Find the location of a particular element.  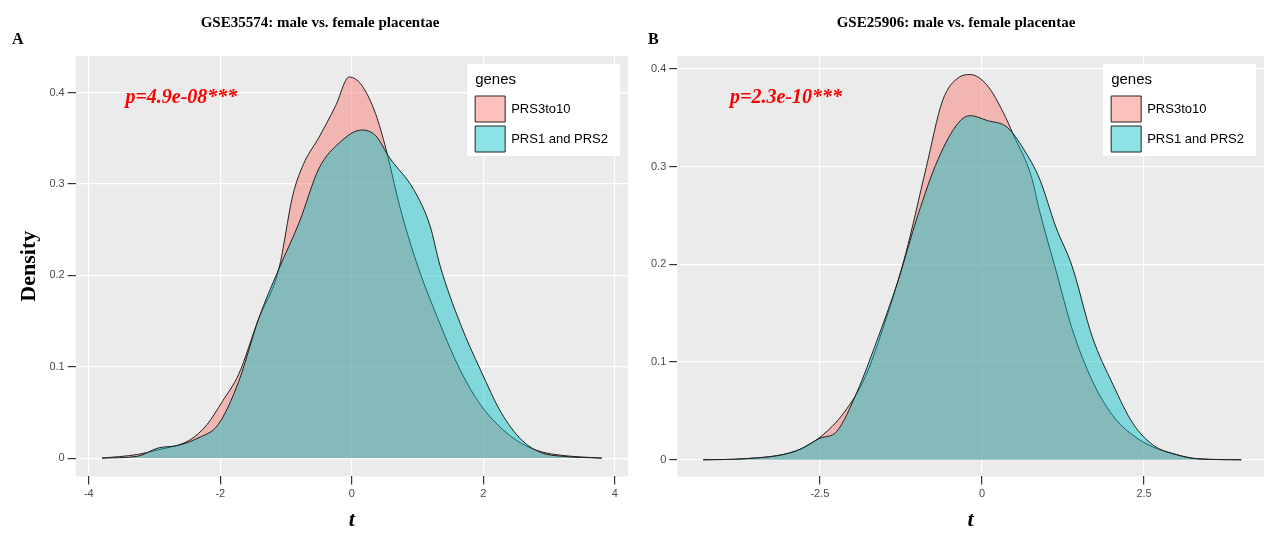

x-tick-label: -2.5 is located at coordinates (820, 493).